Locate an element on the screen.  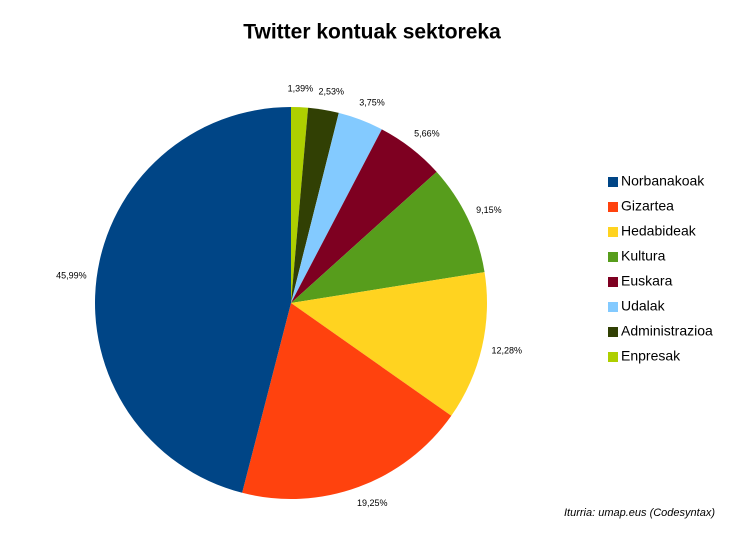
chart-title: Twitter kontuak sektoreka is located at coordinates (372, 32).